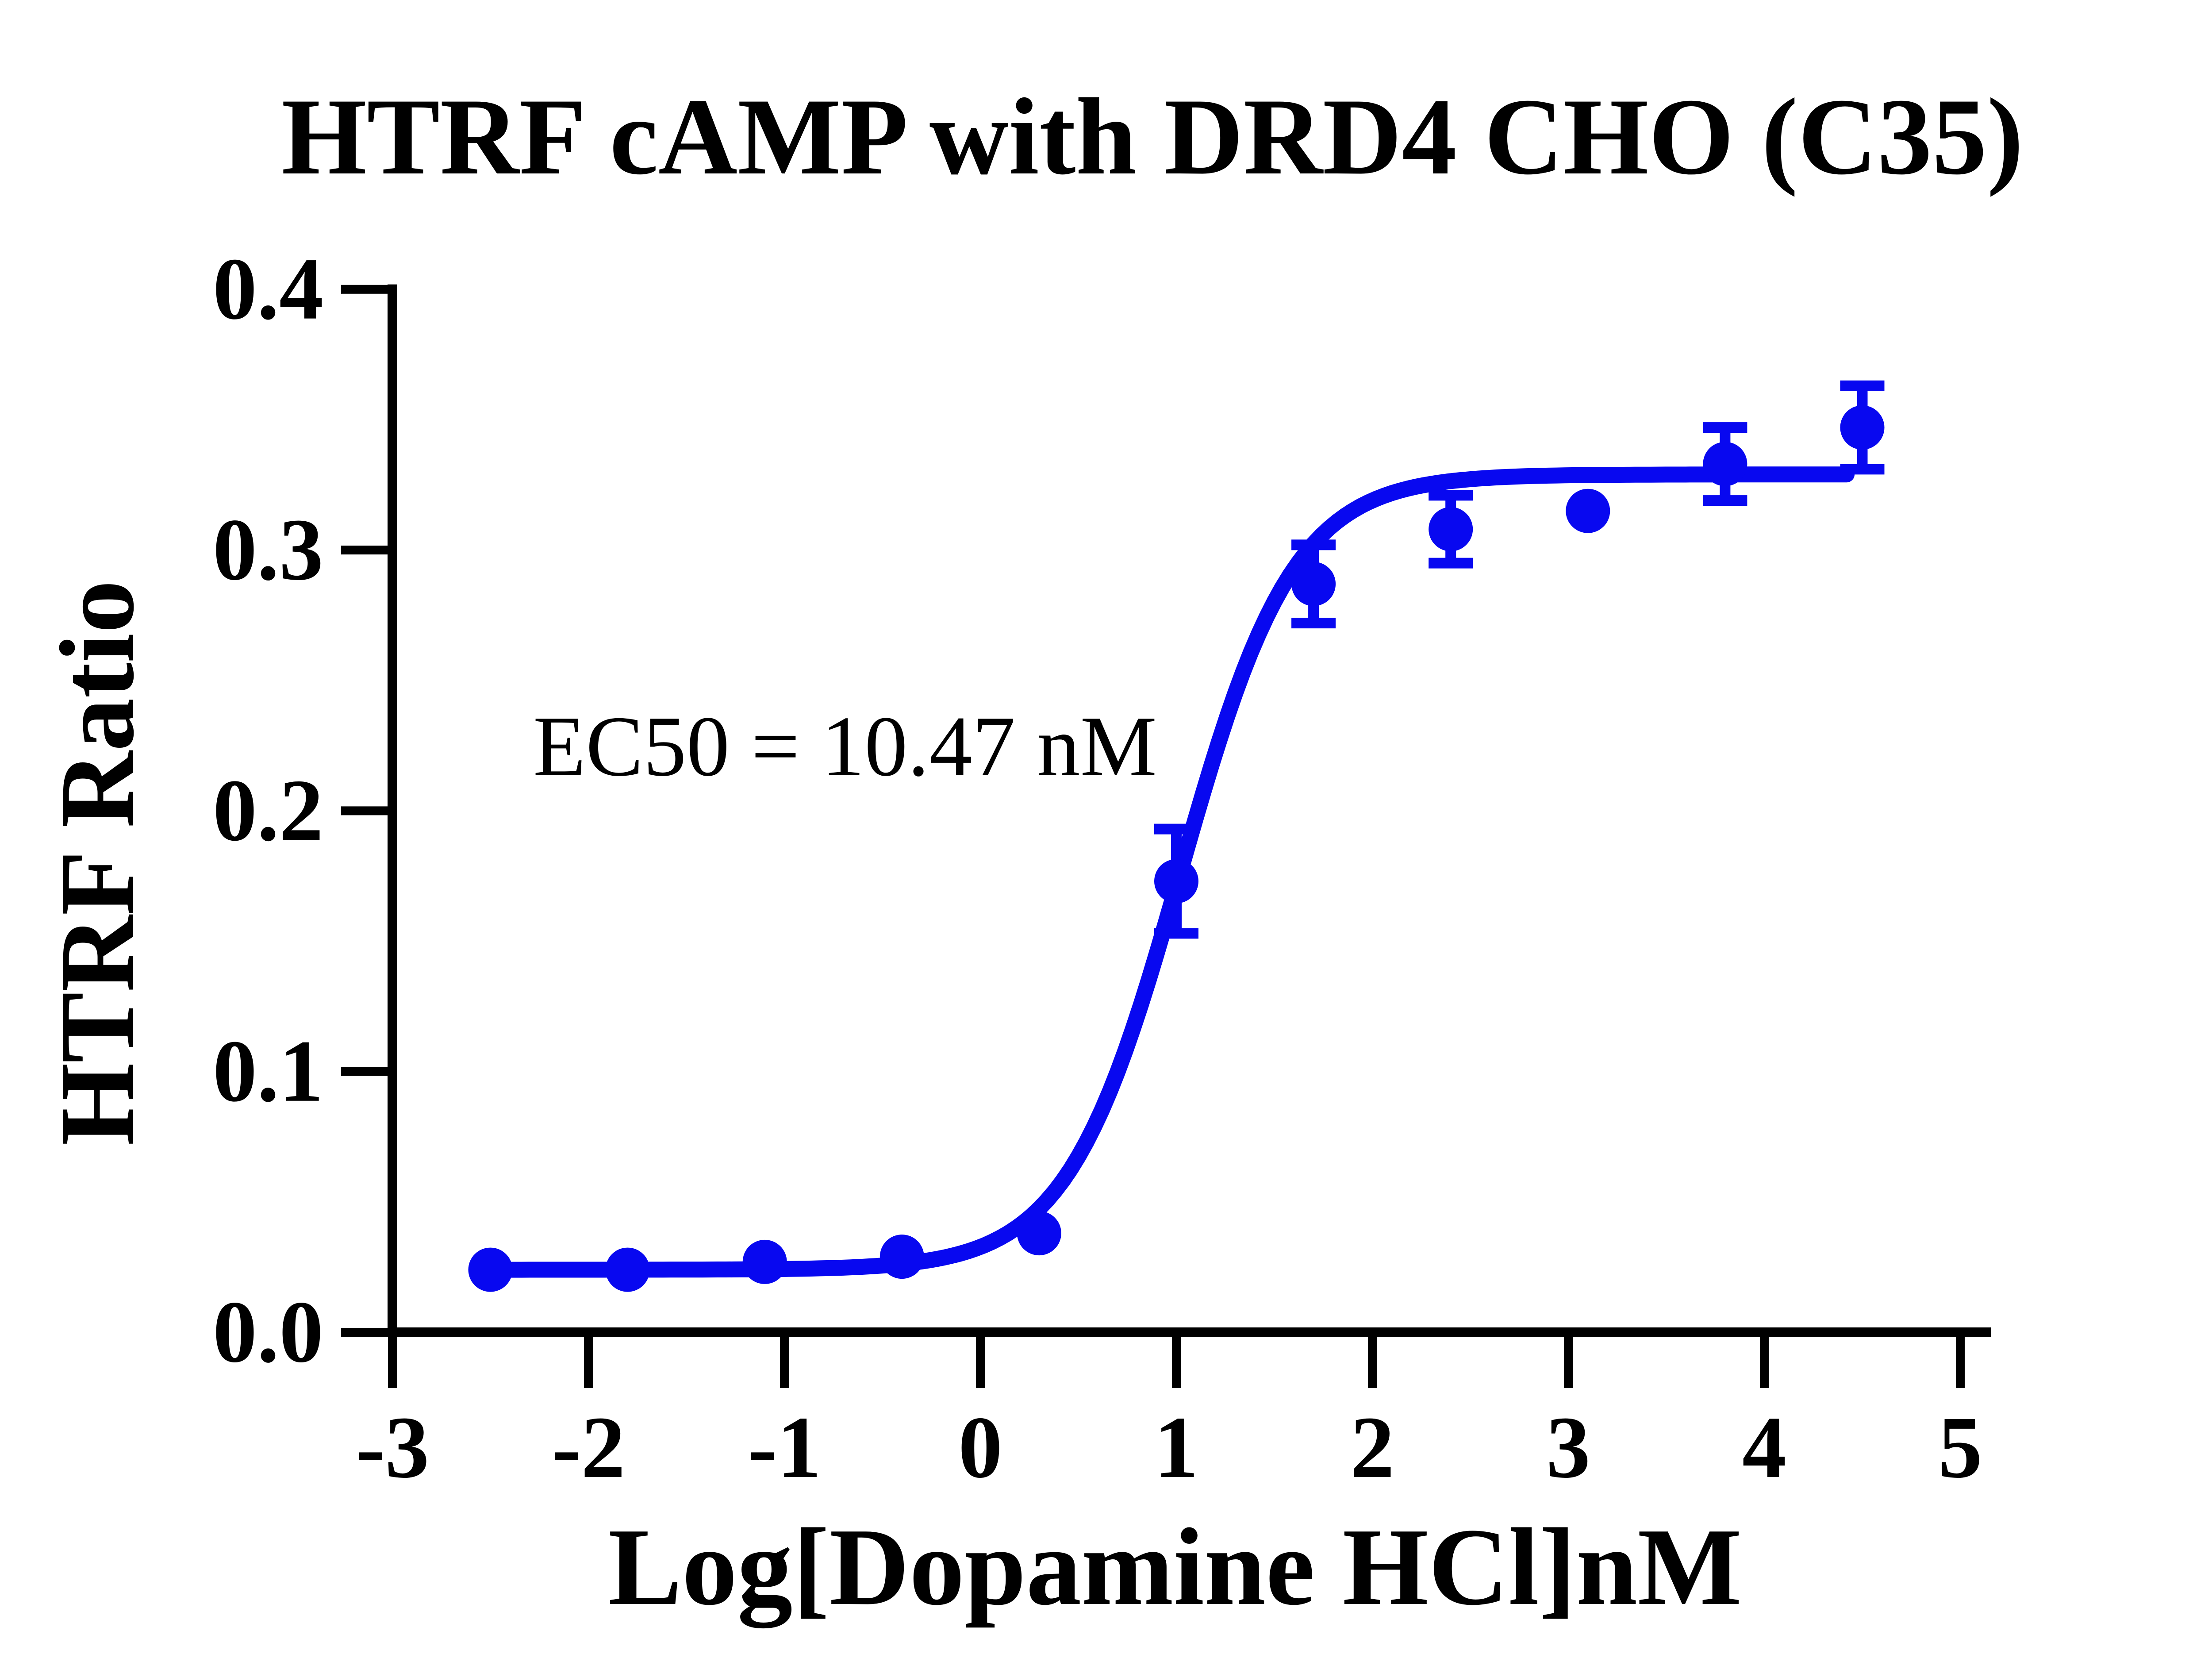 This screenshot has width=2212, height=1677. I want to click on y-tick-labels: 0.0 0.1 0.2 0.3 0.4, so click(268, 810).